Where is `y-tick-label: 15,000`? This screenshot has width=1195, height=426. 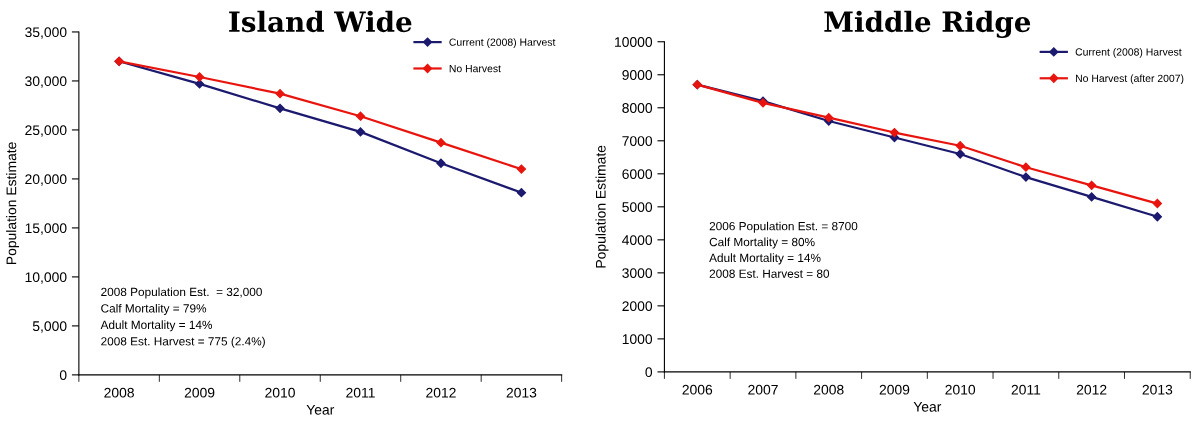 y-tick-label: 15,000 is located at coordinates (46, 229).